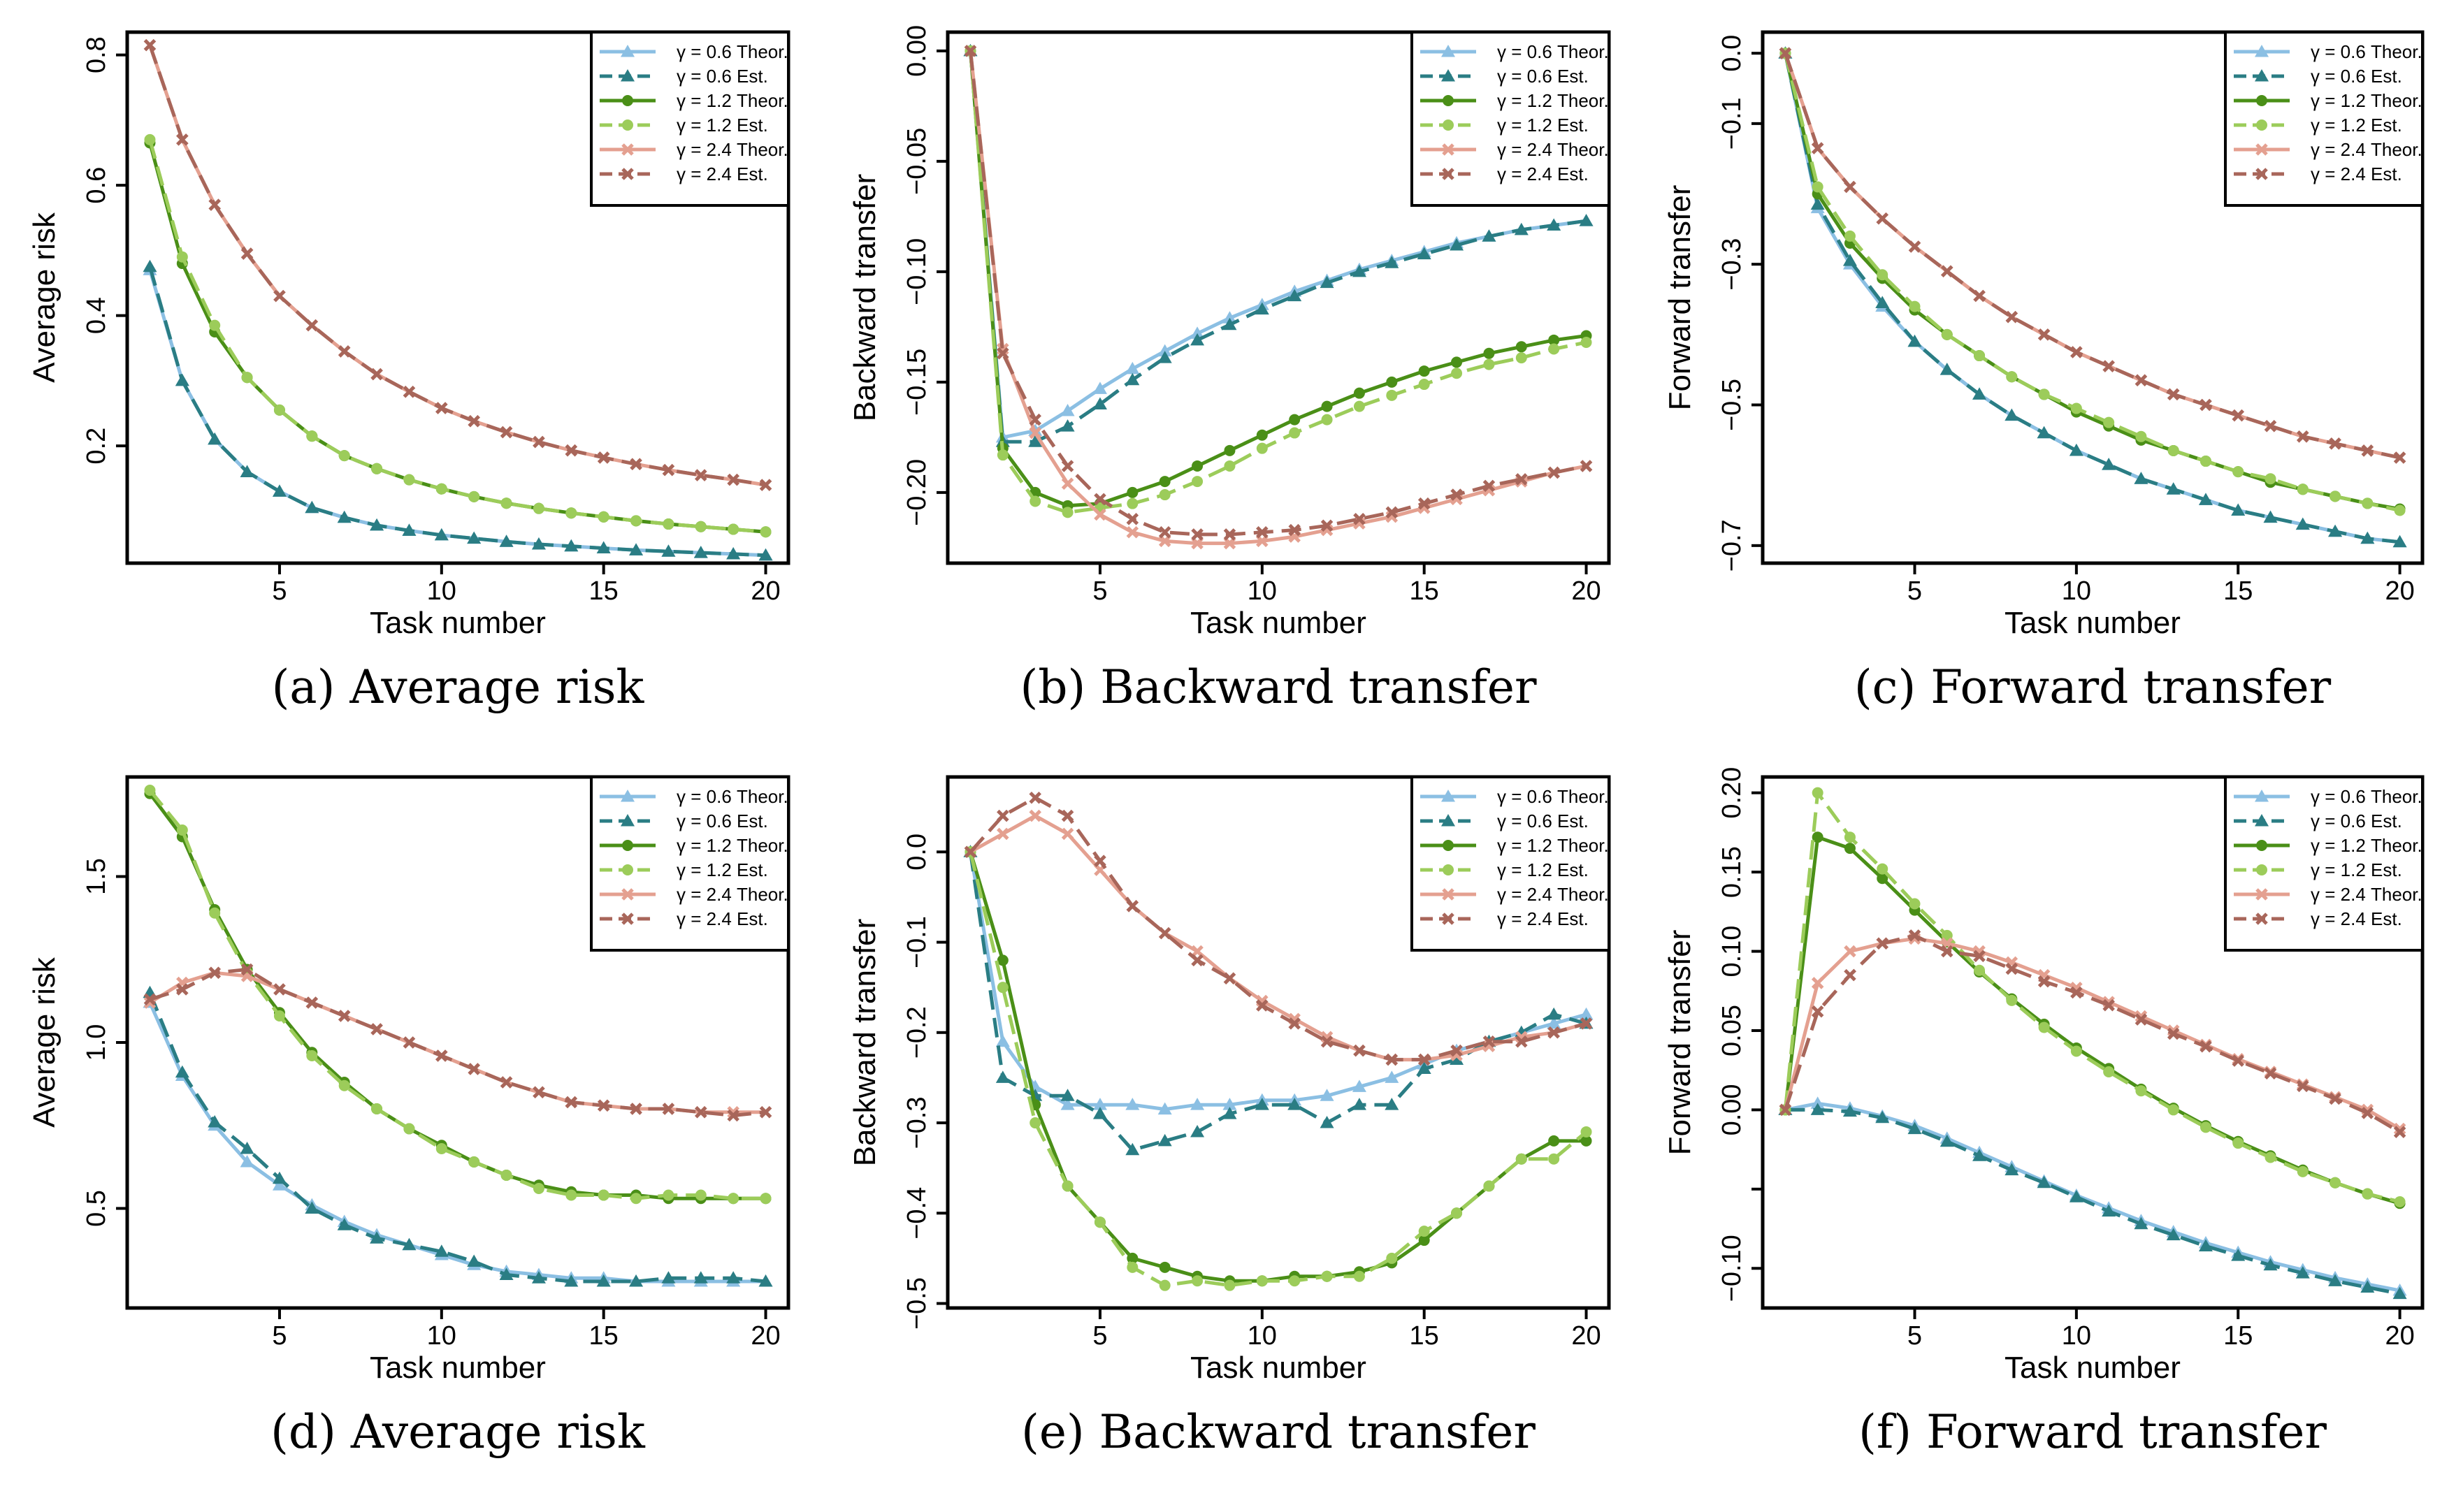  Describe the element at coordinates (917, 852) in the screenshot. I see `y-tick-label: 0.0` at that location.